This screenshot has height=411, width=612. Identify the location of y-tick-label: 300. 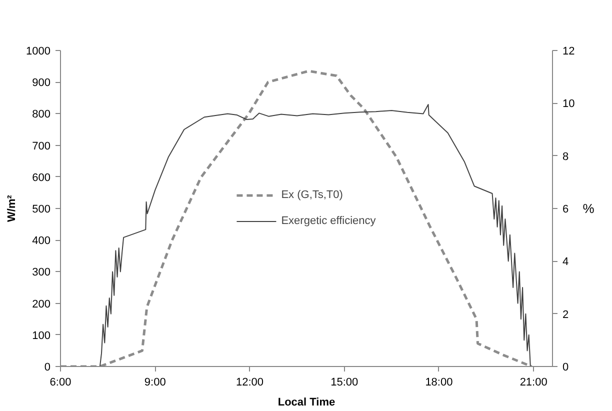
(41, 272).